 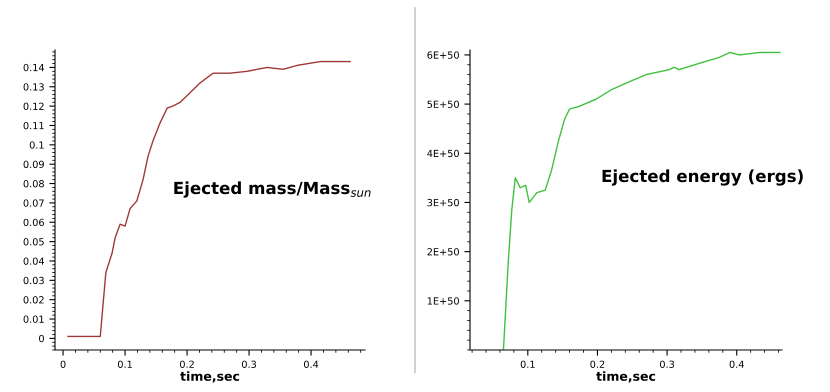 I want to click on y-tick-label: 0.1, so click(x=37, y=145).